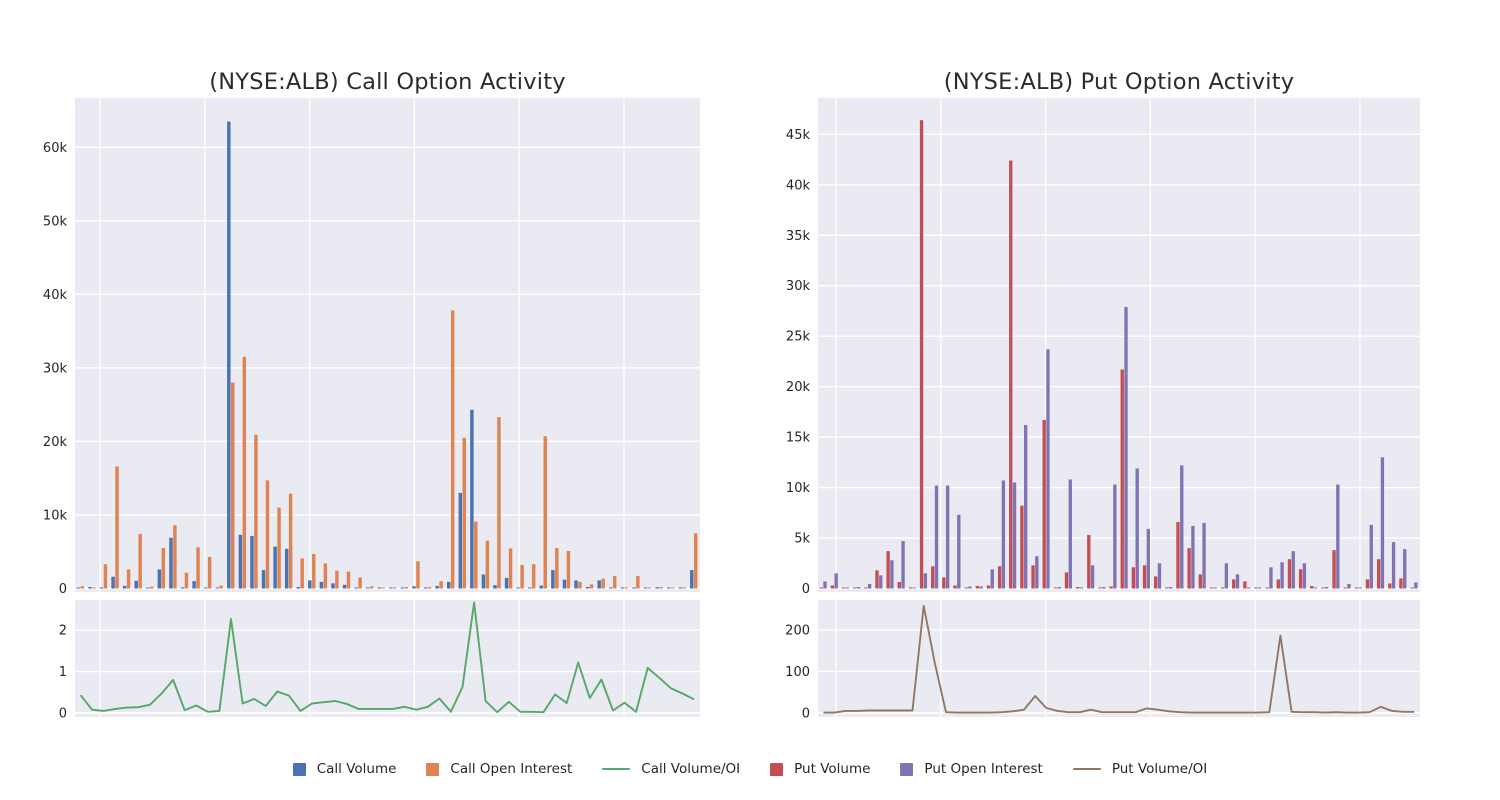  I want to click on y-axis-tick-label: 60k, so click(55, 148).